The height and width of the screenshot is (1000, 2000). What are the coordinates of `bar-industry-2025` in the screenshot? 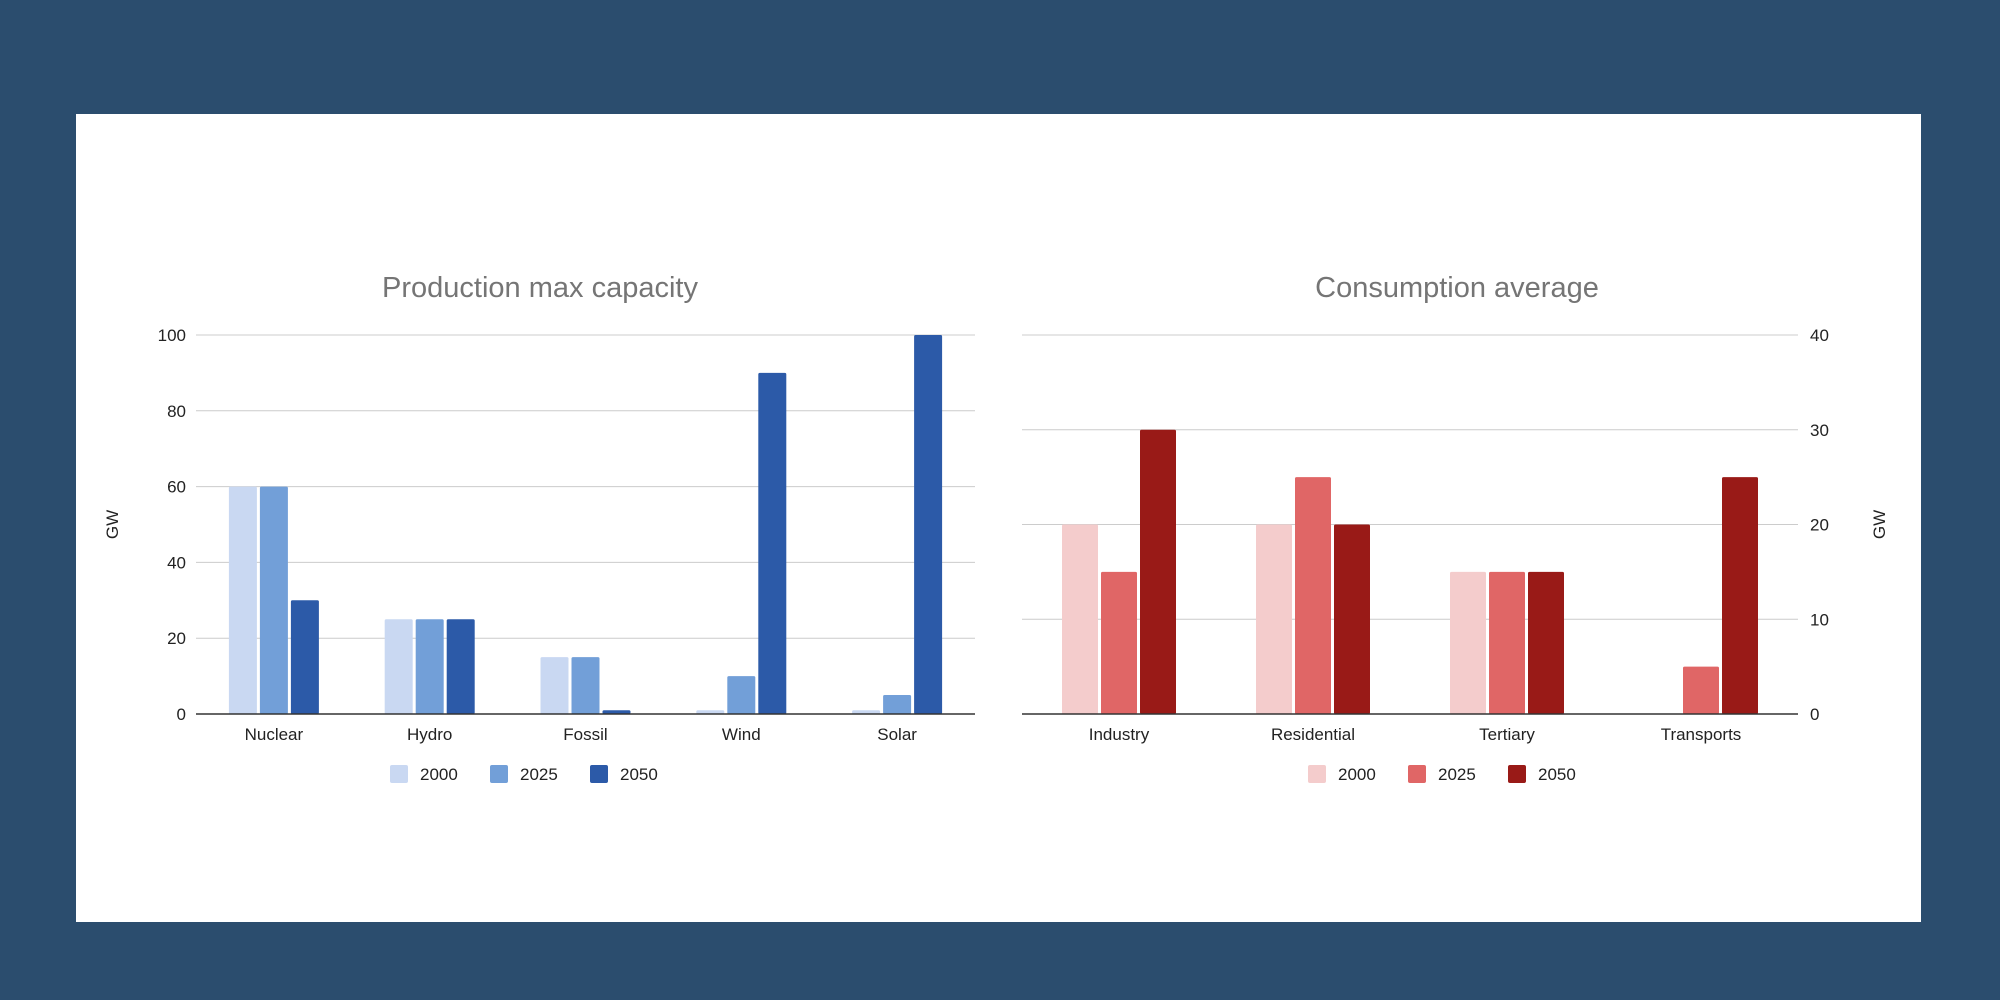 It's located at (1119, 642).